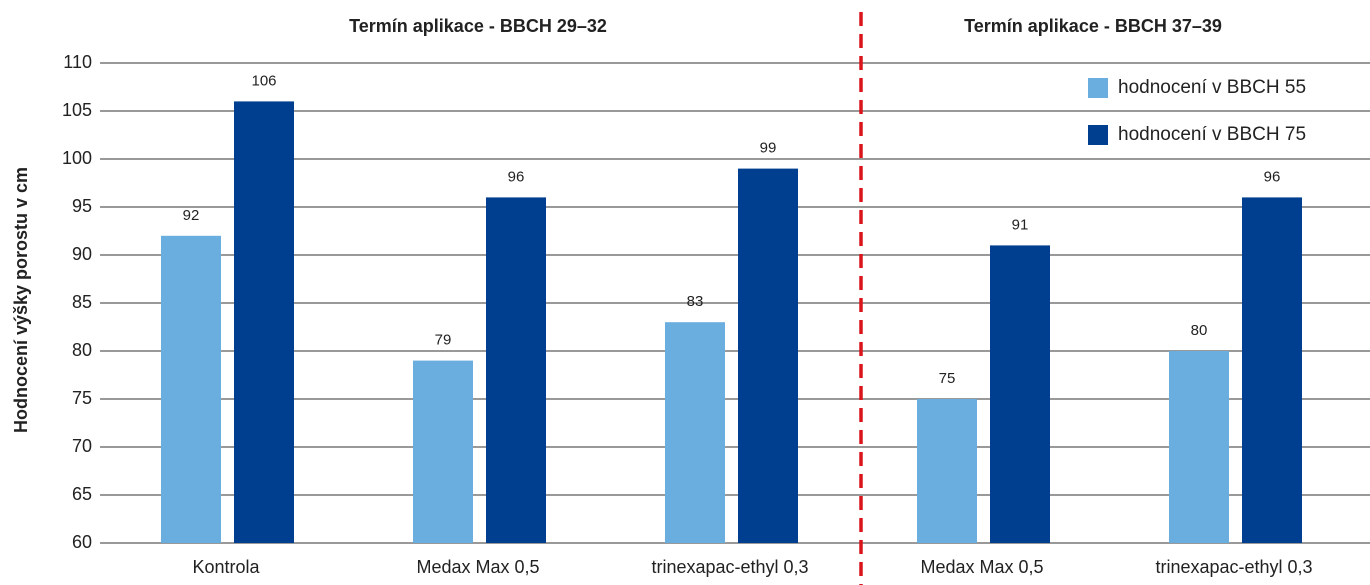  I want to click on value-label: 80, so click(1199, 330).